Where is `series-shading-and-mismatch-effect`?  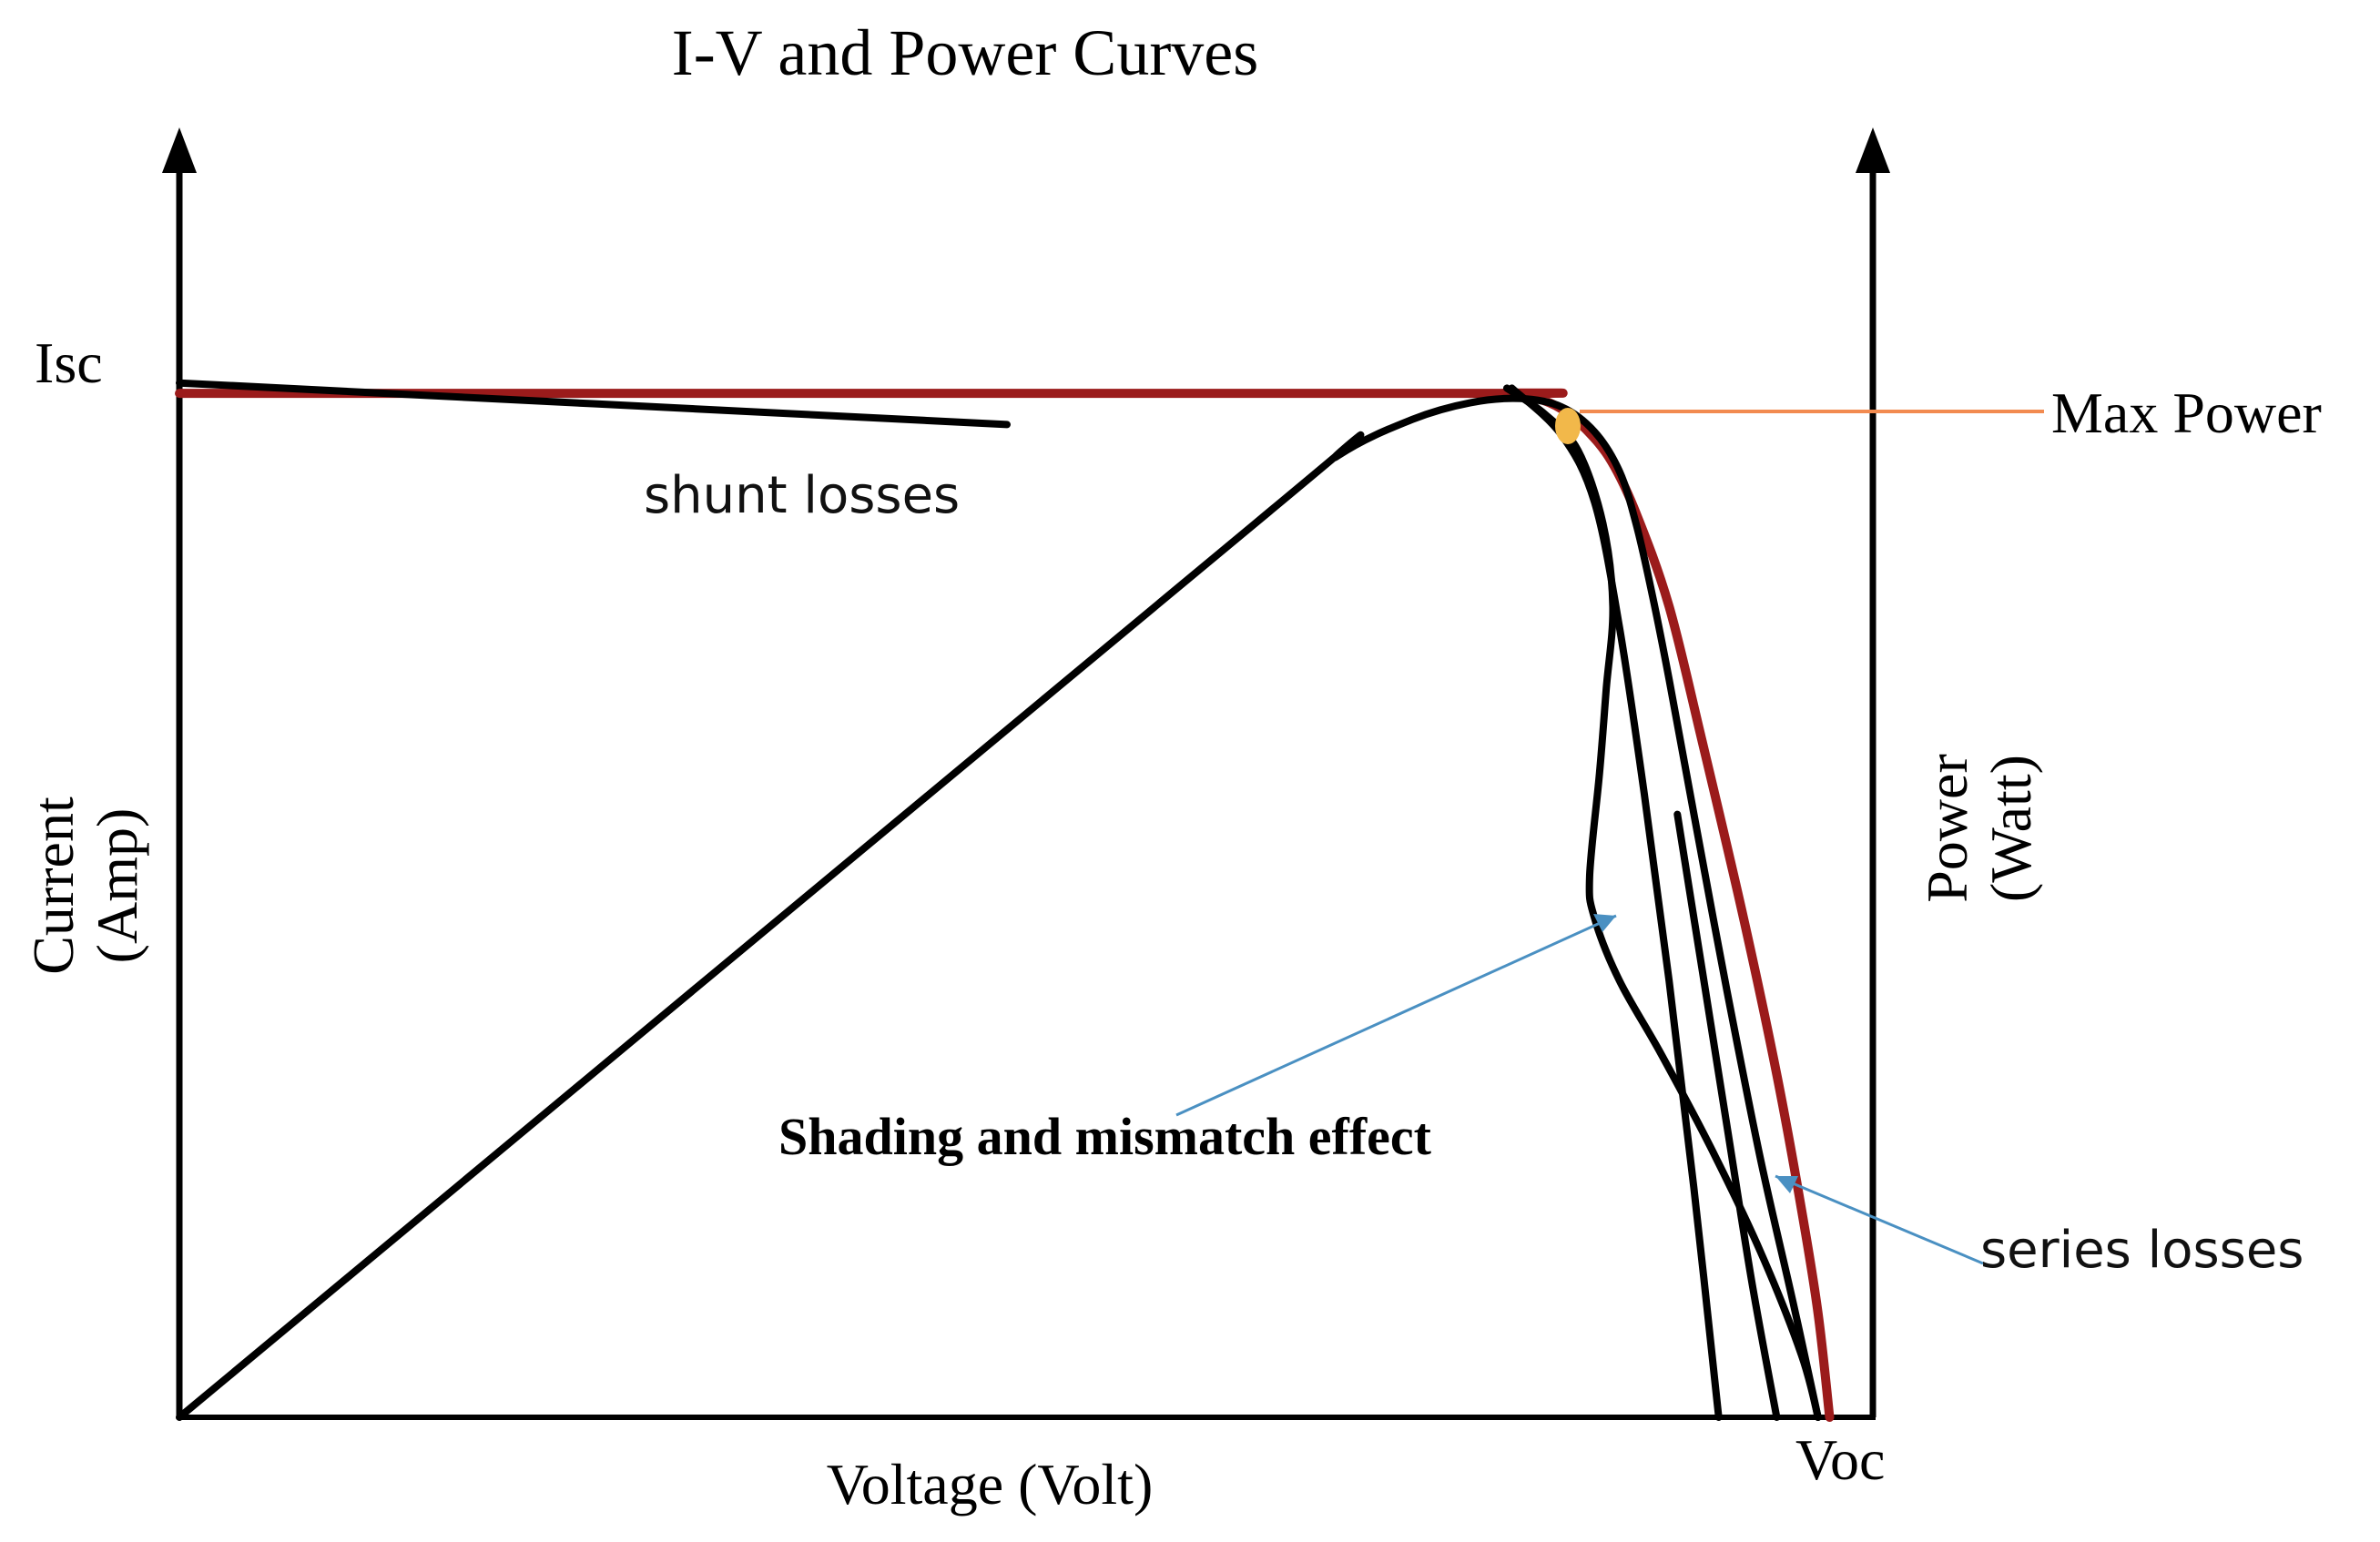 series-shading-and-mismatch-effect is located at coordinates (1663, 903).